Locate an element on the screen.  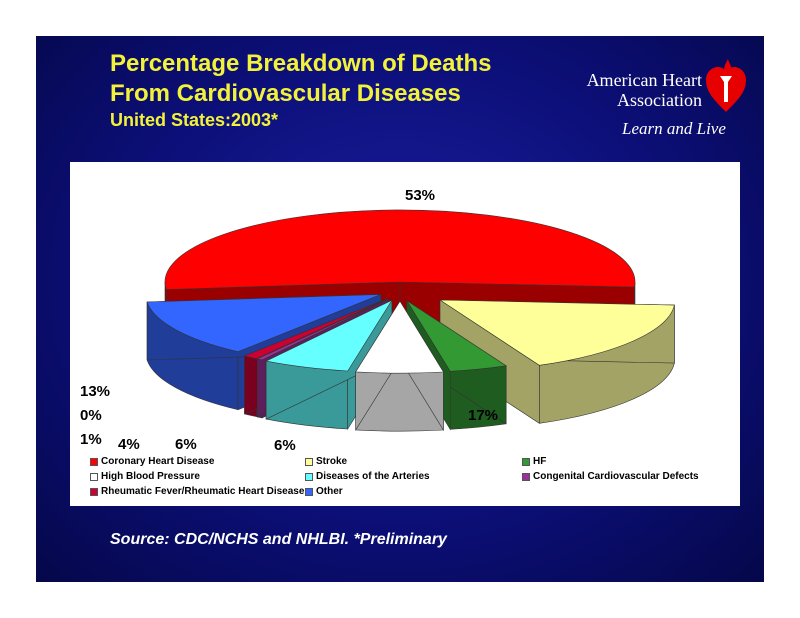
data-label-high-blood-pressure: 6% is located at coordinates (285, 445).